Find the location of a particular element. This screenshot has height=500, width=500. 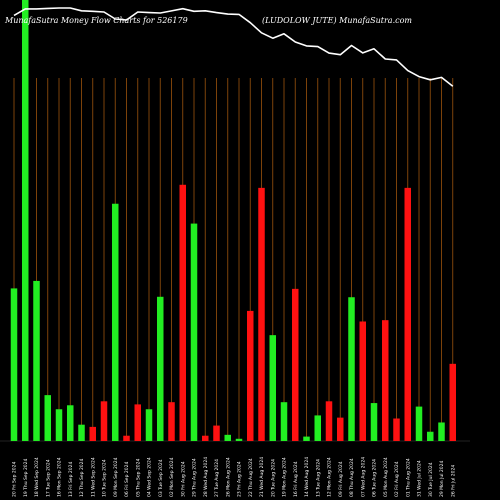

x-tick-label: 17 Tue Sep 2024 is located at coordinates (48, 478).